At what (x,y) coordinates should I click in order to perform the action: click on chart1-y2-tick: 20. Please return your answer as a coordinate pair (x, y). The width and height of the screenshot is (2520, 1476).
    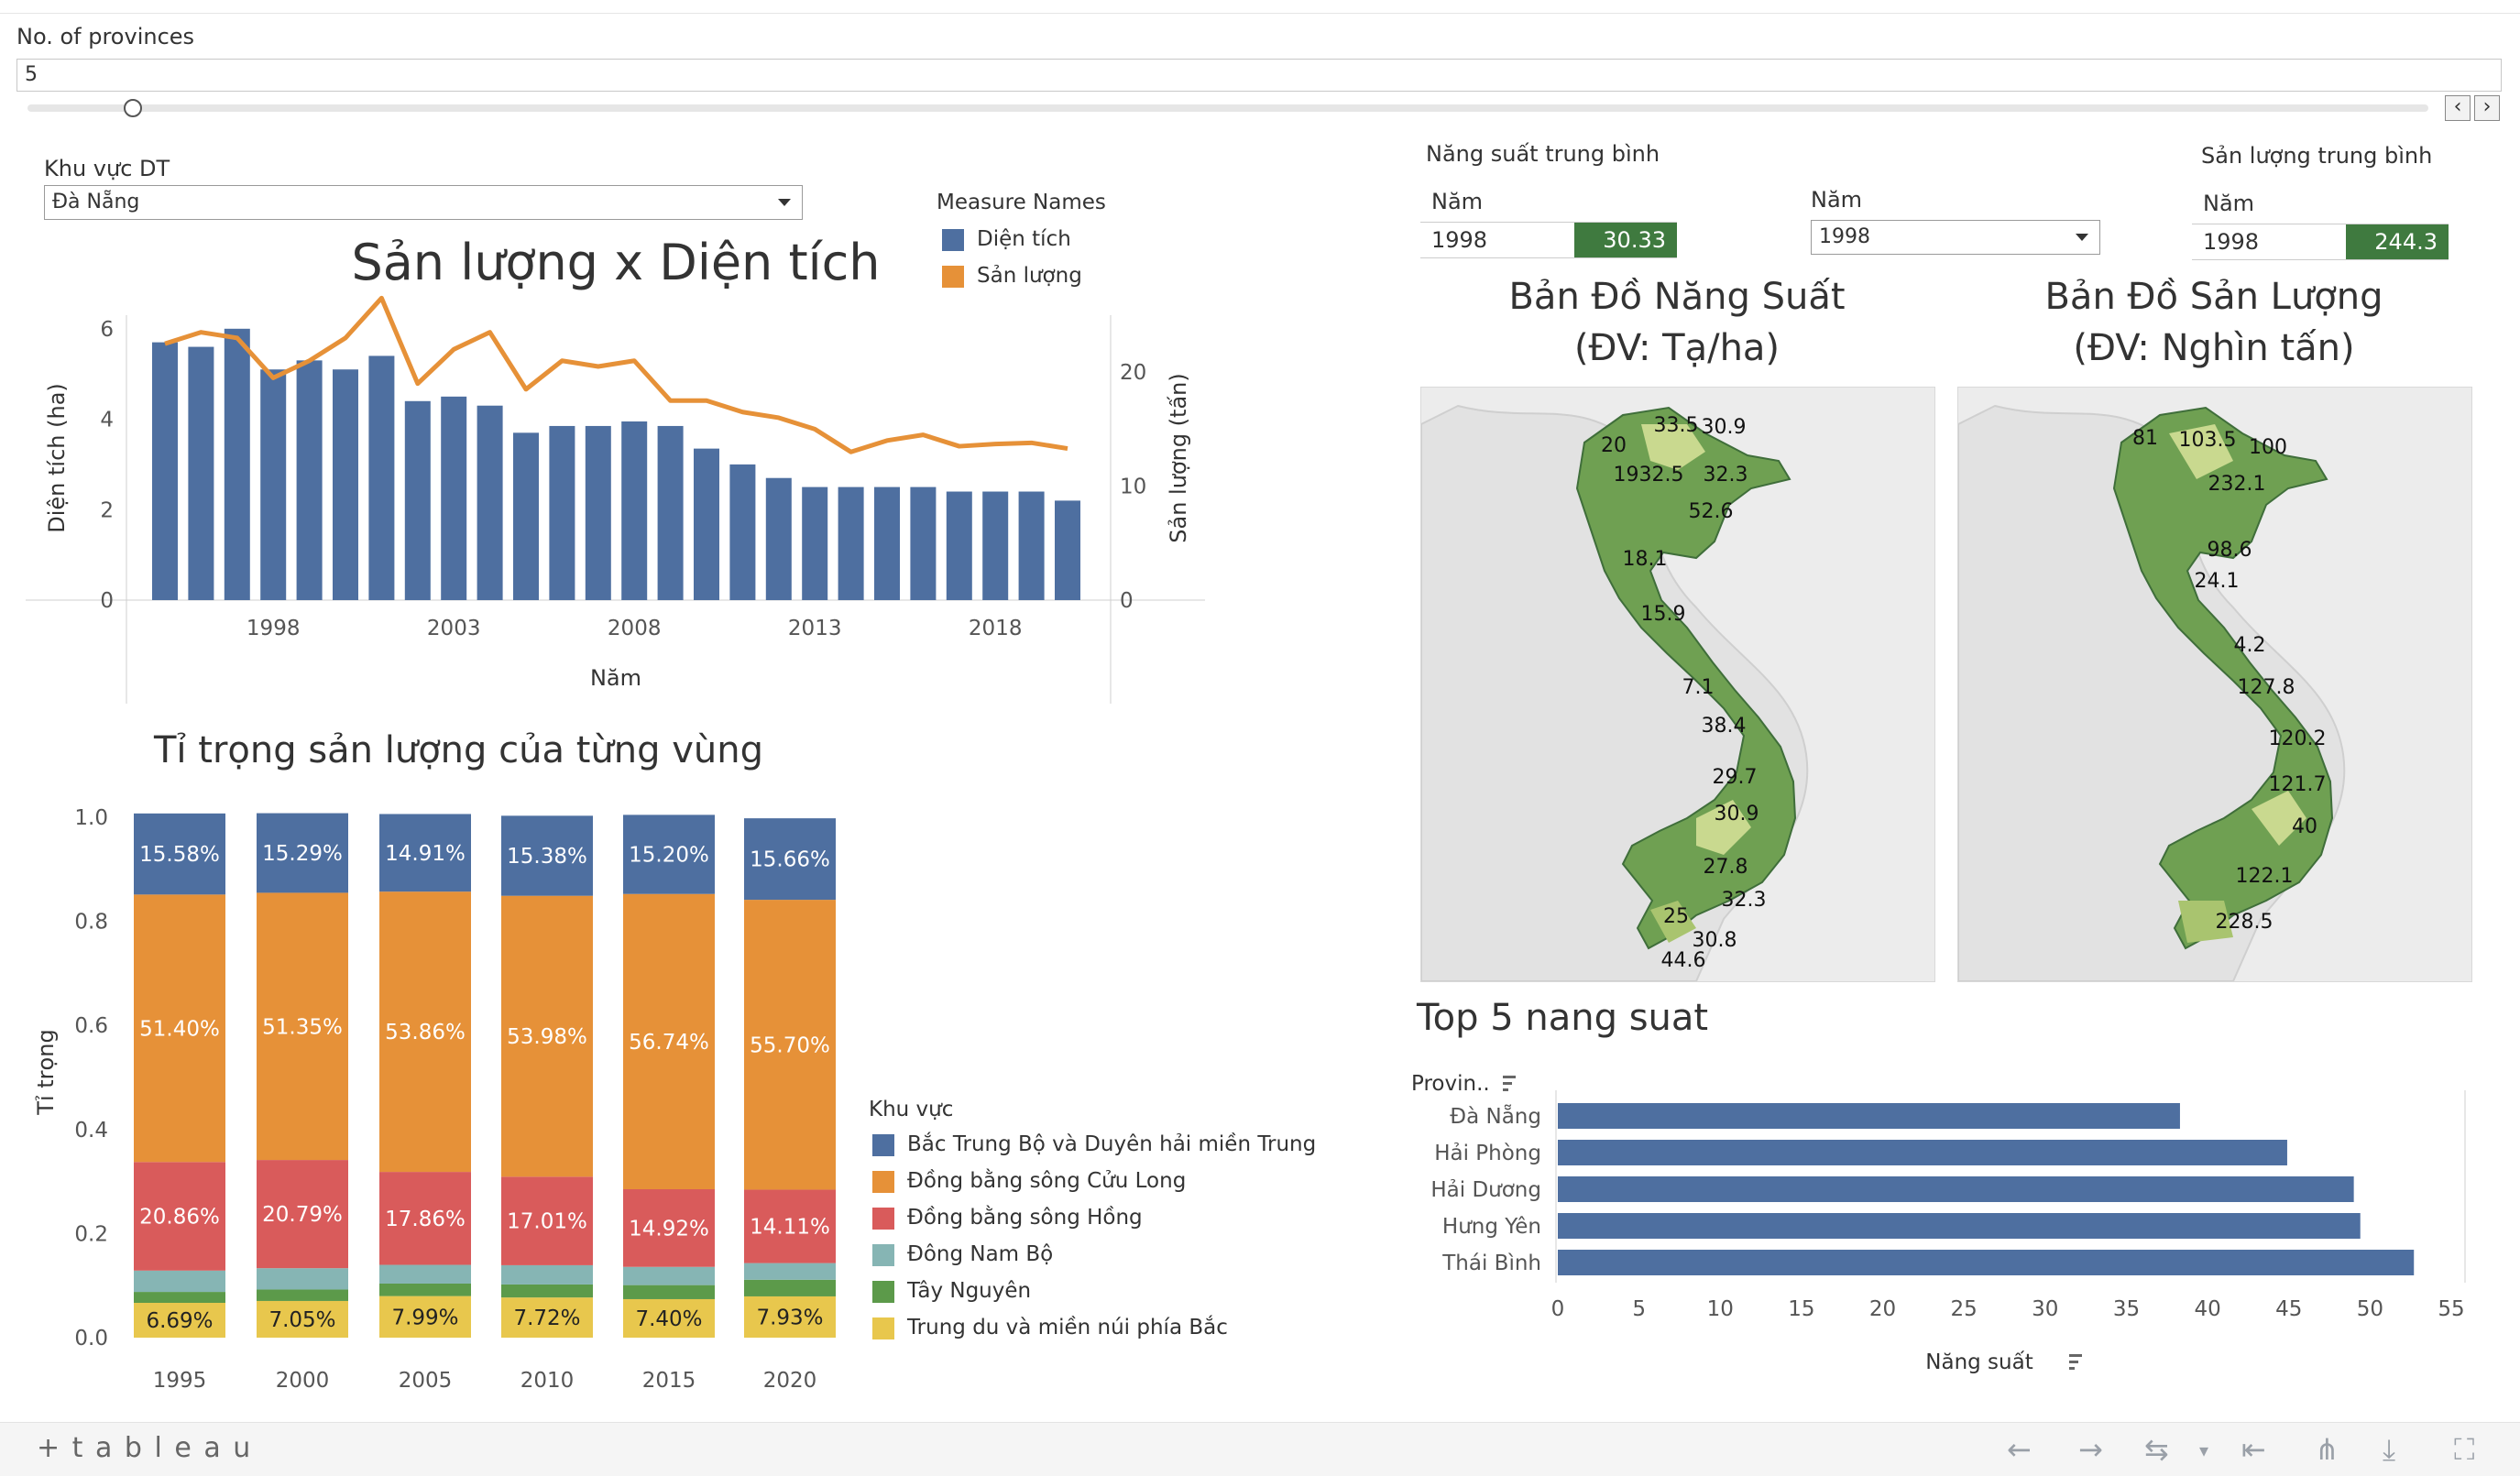
    Looking at the image, I should click on (1133, 373).